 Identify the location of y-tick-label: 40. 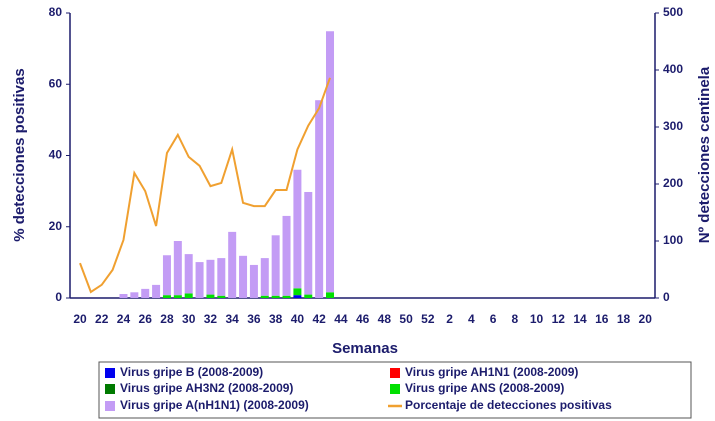
(56, 155).